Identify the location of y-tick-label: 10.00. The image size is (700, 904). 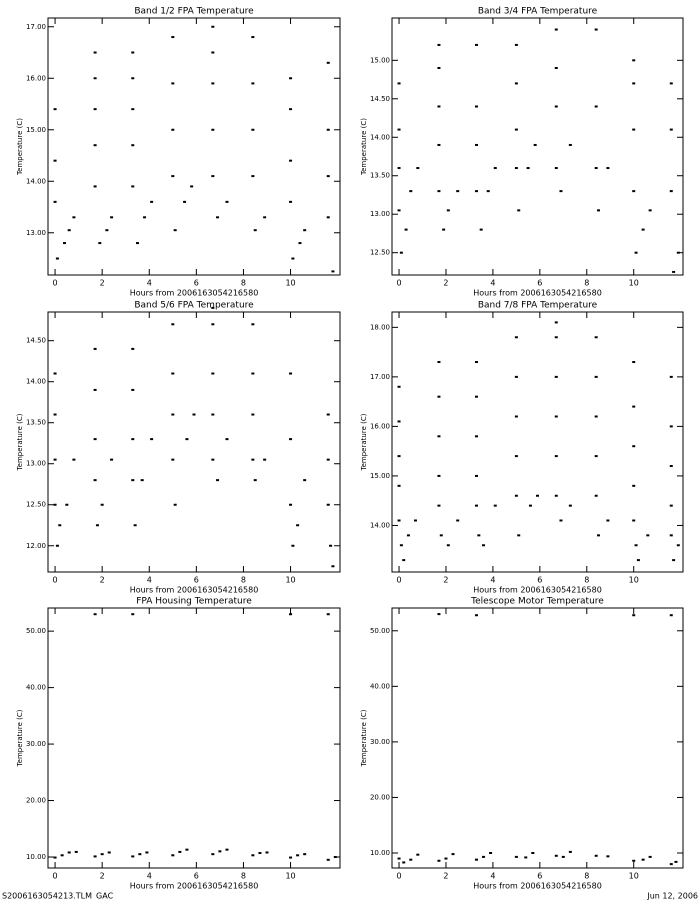
(380, 853).